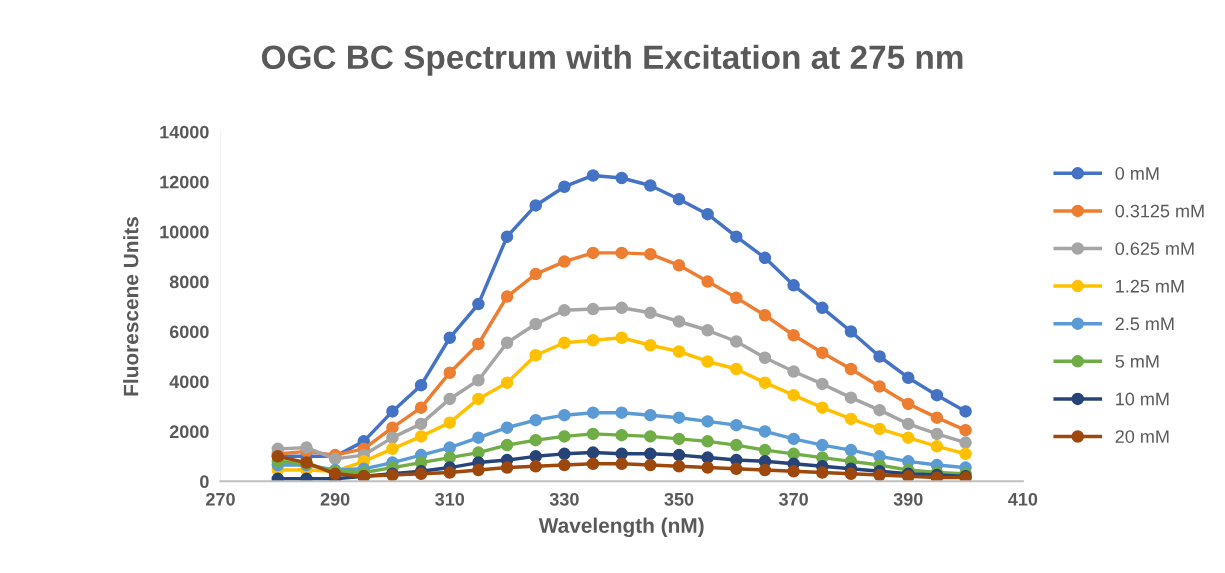 The height and width of the screenshot is (573, 1225). What do you see at coordinates (1023, 499) in the screenshot?
I see `x-tick-label: 410` at bounding box center [1023, 499].